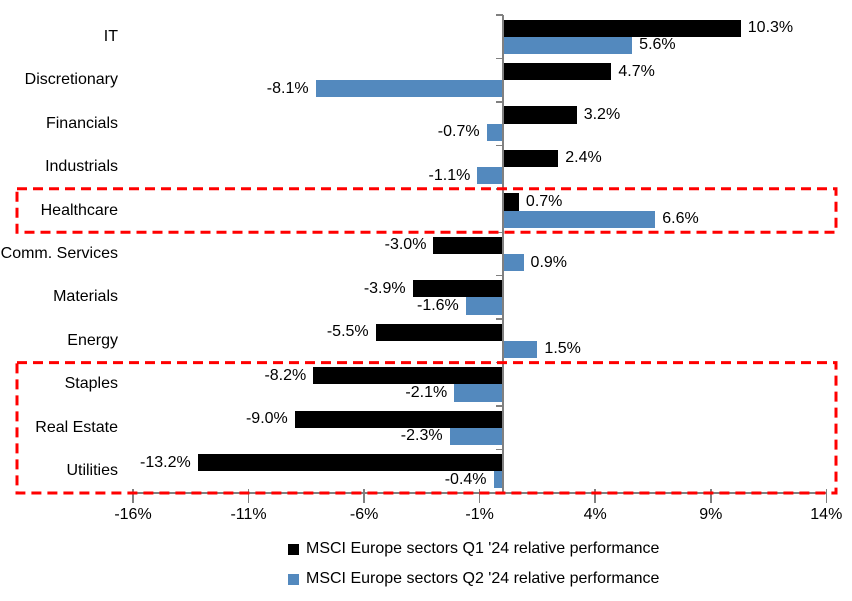  What do you see at coordinates (405, 245) in the screenshot?
I see `data-label: -3.0%` at bounding box center [405, 245].